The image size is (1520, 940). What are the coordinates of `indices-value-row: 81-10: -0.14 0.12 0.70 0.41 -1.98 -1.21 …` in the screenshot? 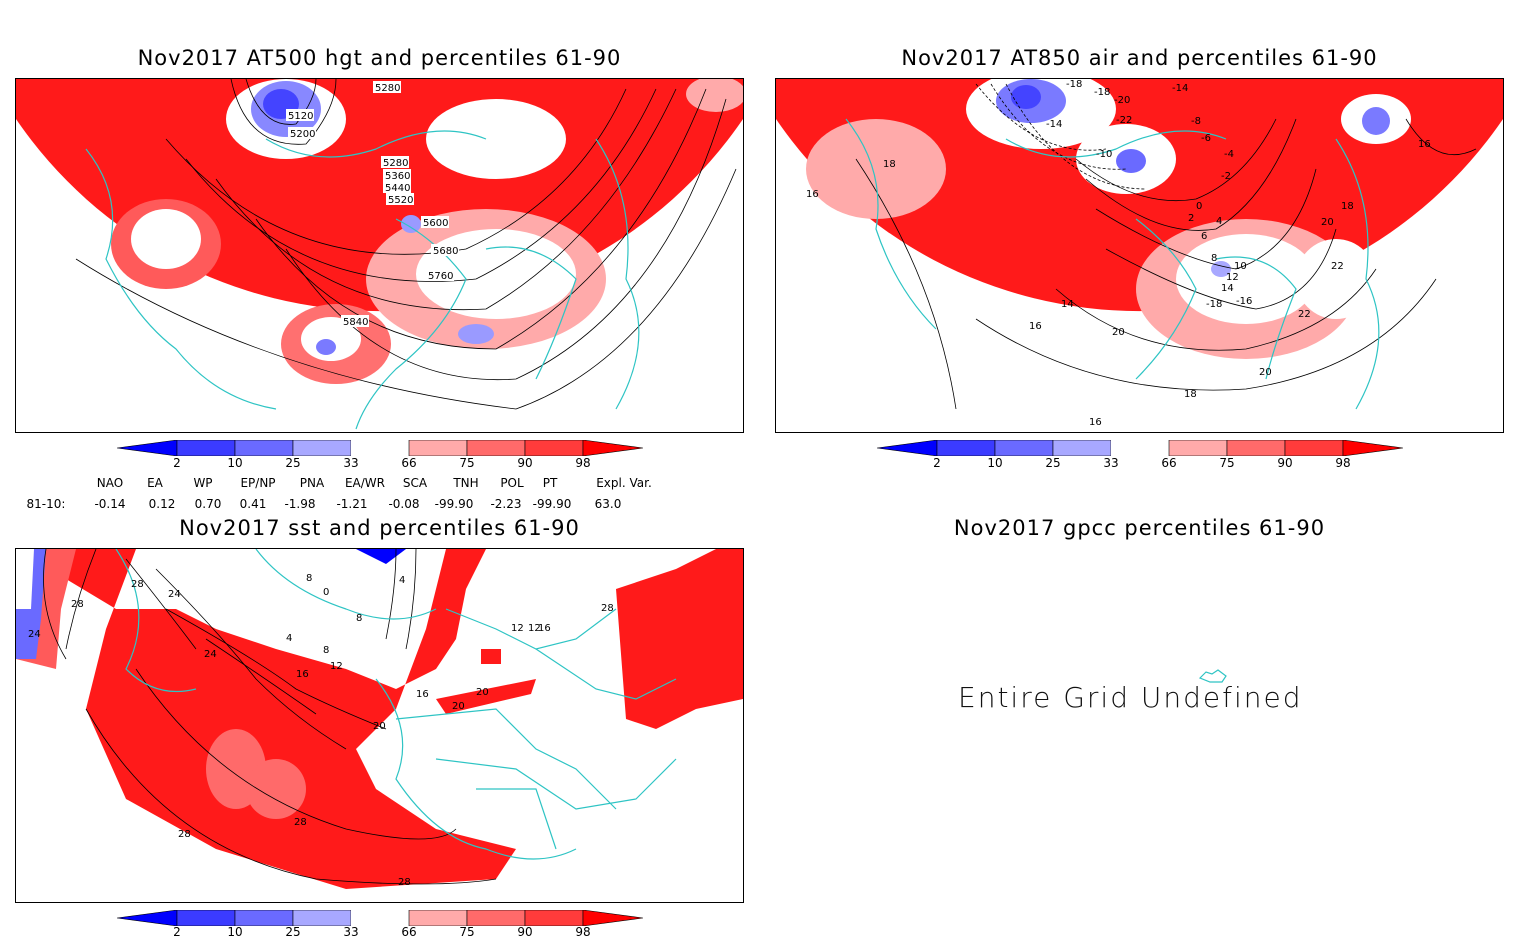 It's located at (350, 505).